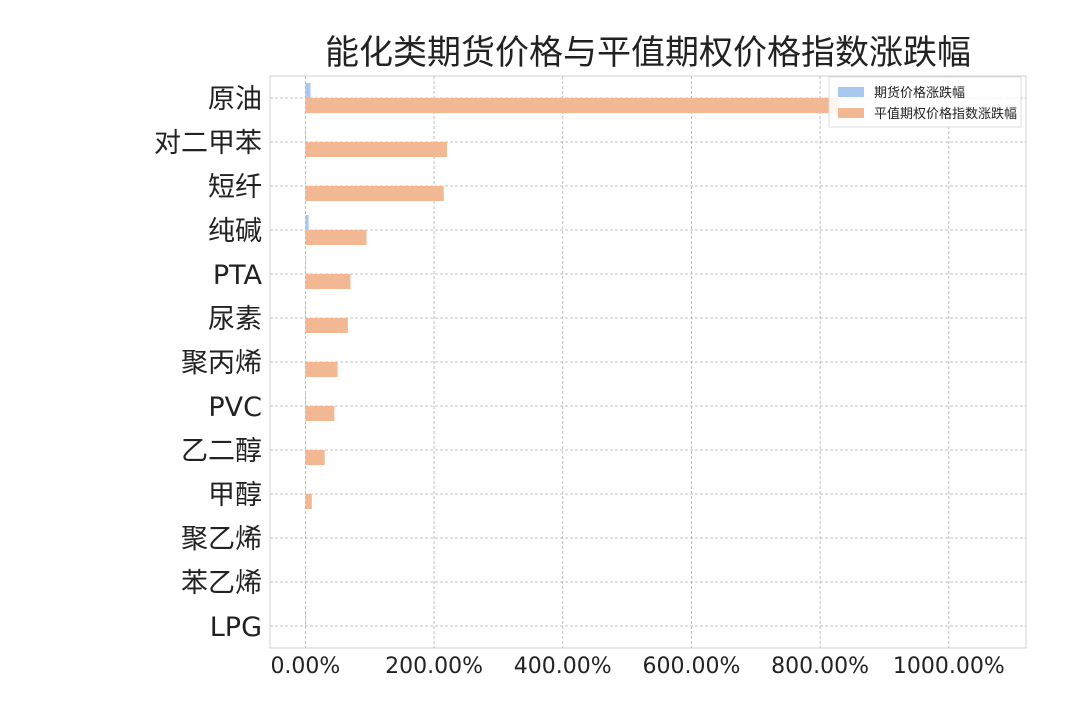  I want to click on category-label: 聚乙烯, so click(221, 539).